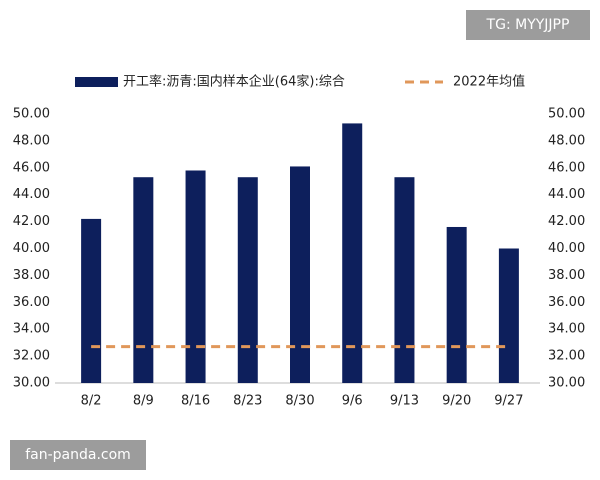 This screenshot has height=480, width=600. I want to click on x-tick-label: 8/23, so click(247, 401).